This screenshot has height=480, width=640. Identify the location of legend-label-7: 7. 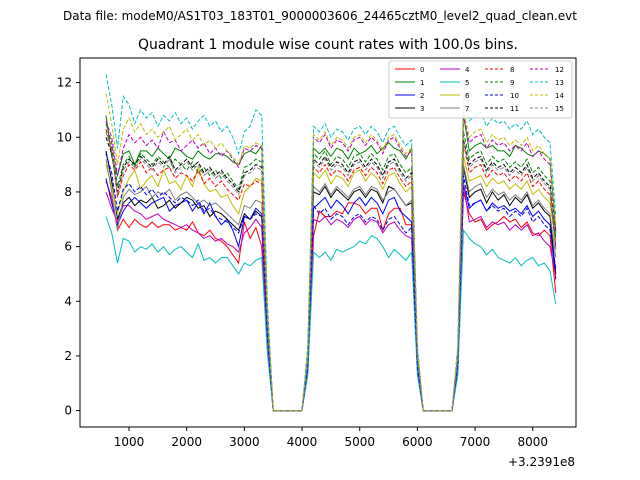
(467, 109).